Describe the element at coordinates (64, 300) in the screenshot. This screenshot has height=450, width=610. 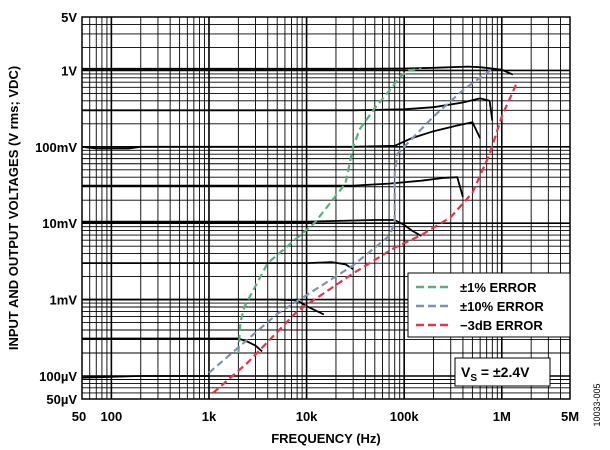
I see `y-tick-label: 1mV` at that location.